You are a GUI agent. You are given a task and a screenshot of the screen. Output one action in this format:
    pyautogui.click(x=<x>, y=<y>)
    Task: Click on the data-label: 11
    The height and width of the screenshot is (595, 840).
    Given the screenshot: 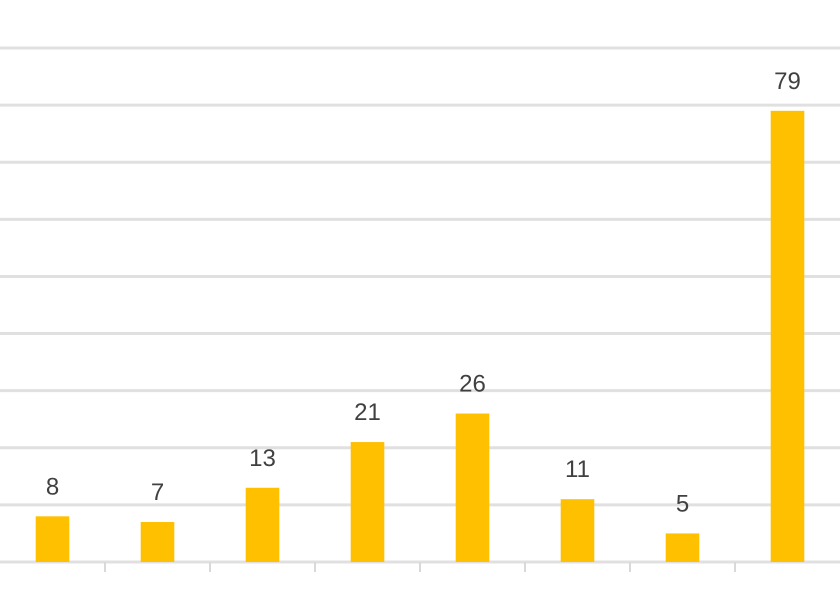 What is the action you would take?
    pyautogui.click(x=577, y=470)
    